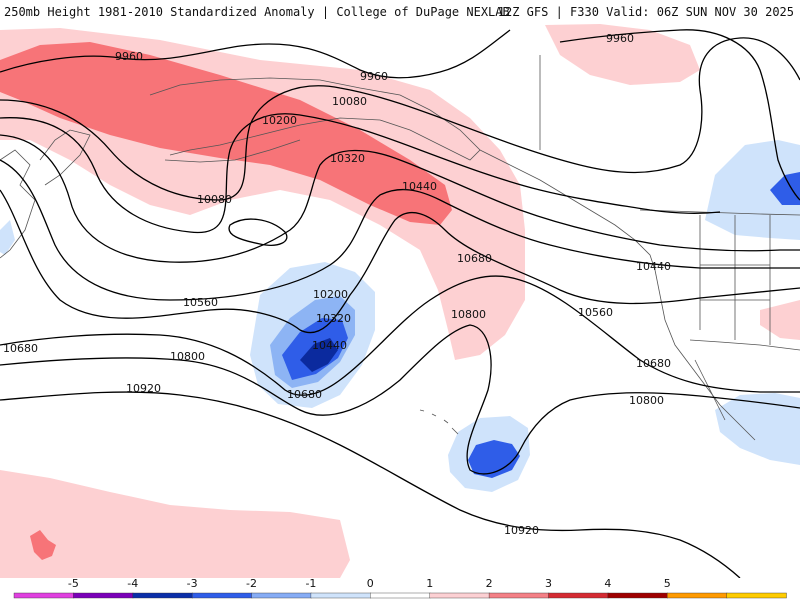 This screenshot has height=600, width=800. What do you see at coordinates (439, 422) in the screenshot?
I see `island-hawaii` at bounding box center [439, 422].